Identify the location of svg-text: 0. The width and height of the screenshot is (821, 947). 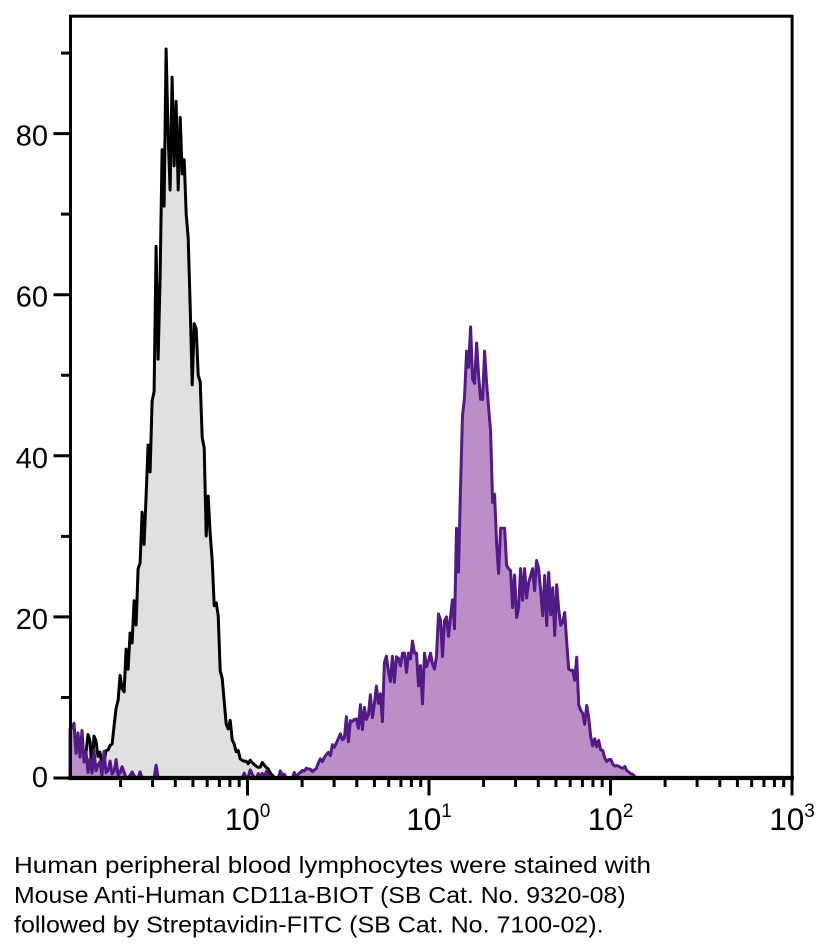
(40, 778).